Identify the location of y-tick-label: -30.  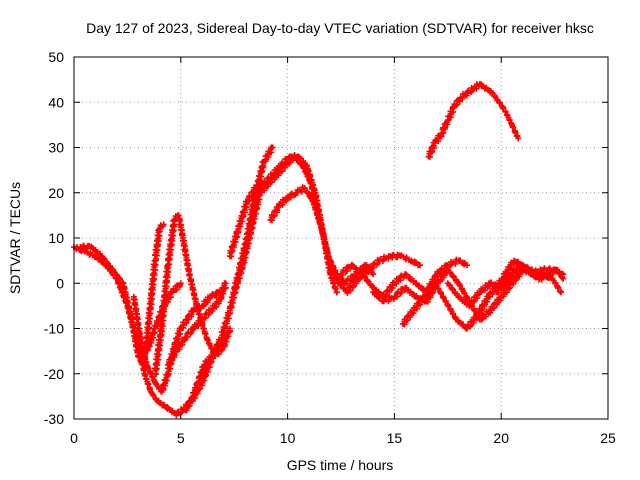
(54, 419).